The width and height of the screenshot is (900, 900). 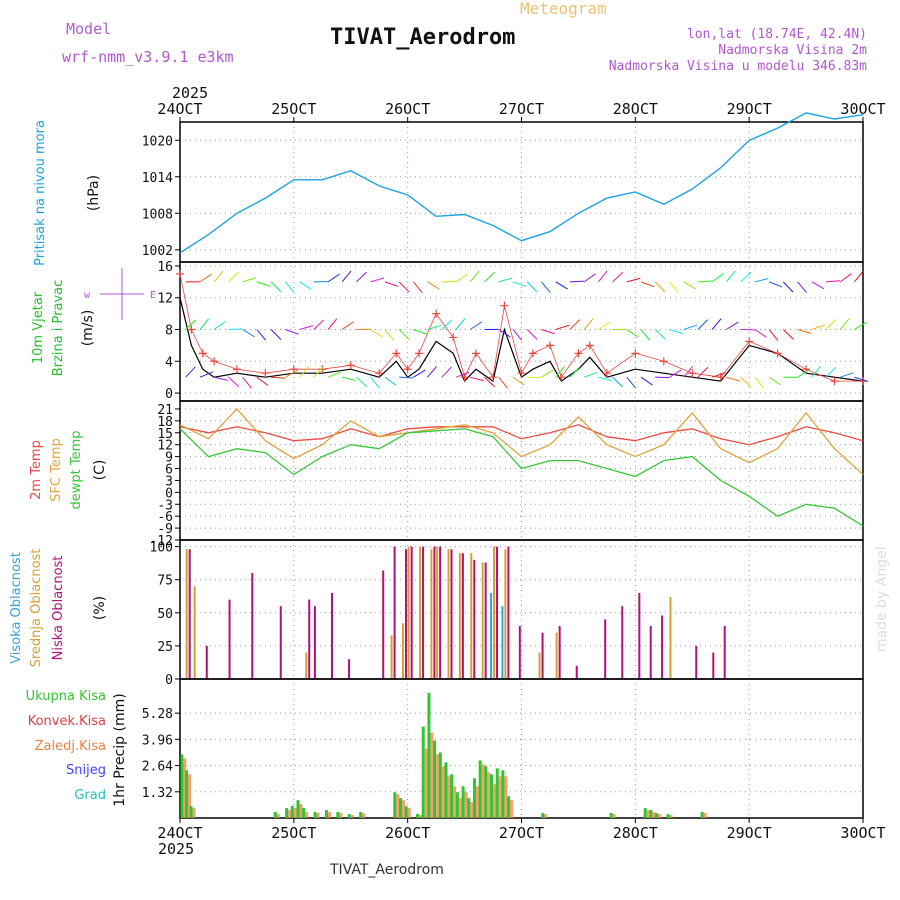 What do you see at coordinates (407, 109) in the screenshot?
I see `x-tick-label-top: 26OCT` at bounding box center [407, 109].